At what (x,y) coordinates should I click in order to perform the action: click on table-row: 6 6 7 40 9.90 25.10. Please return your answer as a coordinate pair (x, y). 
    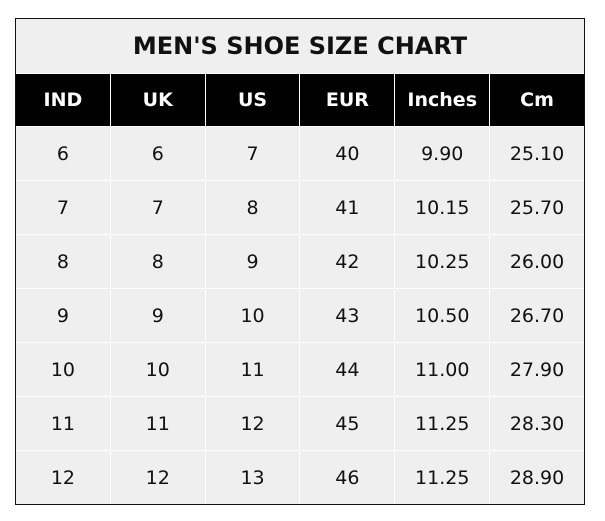
    Looking at the image, I should click on (300, 153).